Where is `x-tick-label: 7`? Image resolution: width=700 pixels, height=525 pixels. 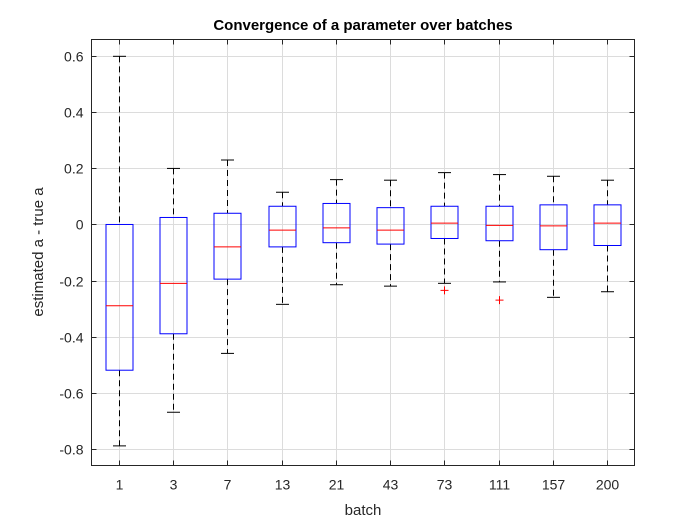 x-tick-label: 7 is located at coordinates (228, 485).